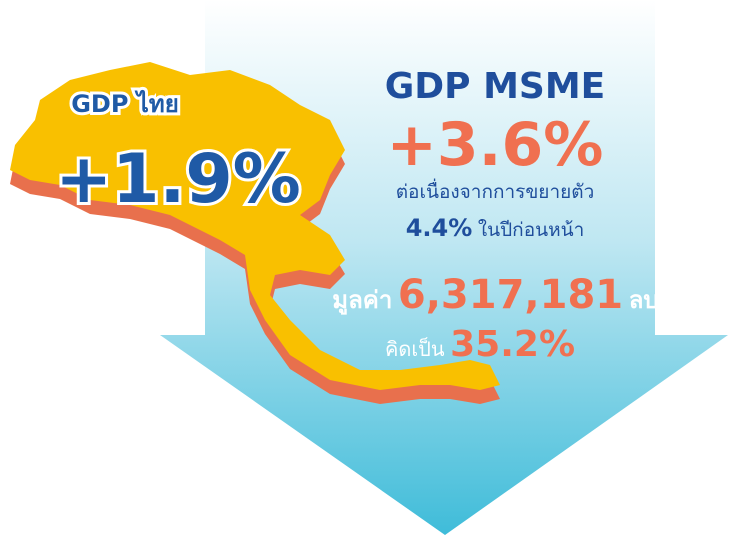  I want to click on worth-label: มูลค่า, so click(362, 300).